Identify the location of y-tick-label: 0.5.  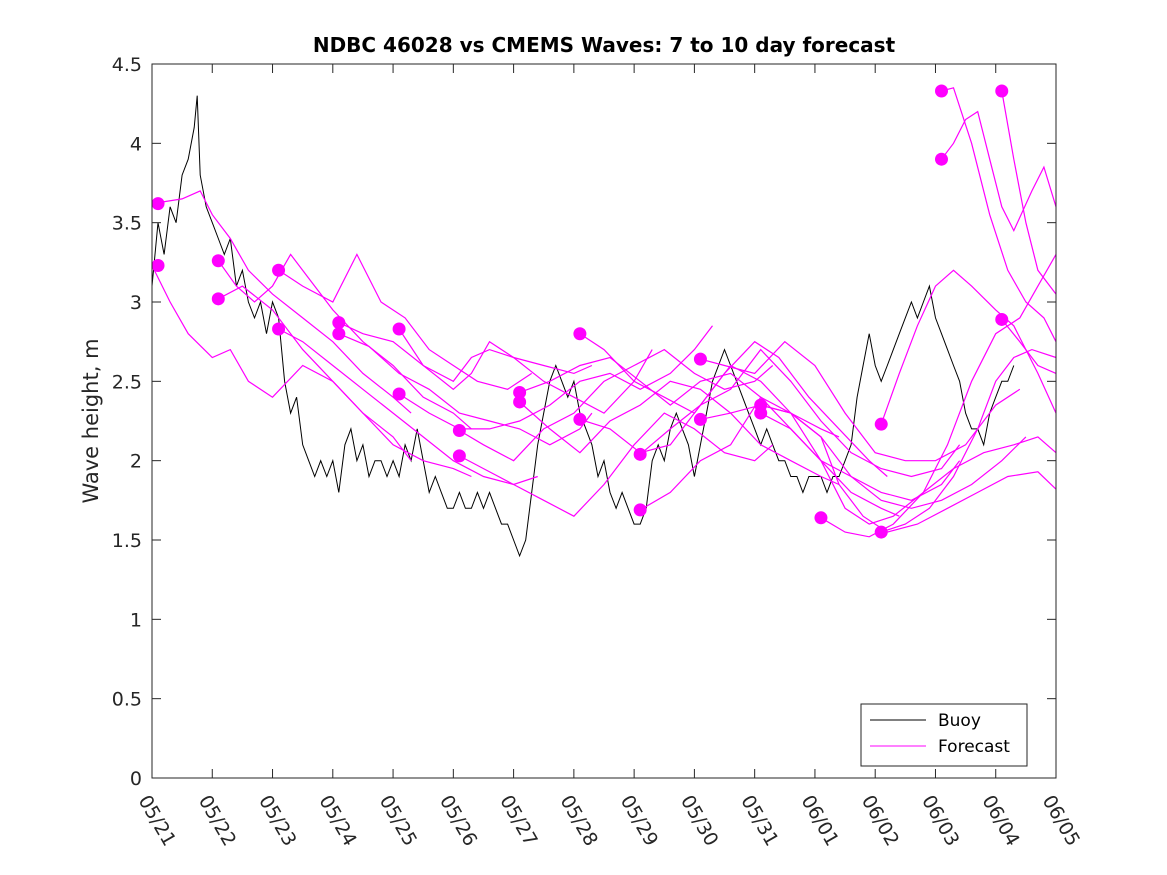
(127, 700).